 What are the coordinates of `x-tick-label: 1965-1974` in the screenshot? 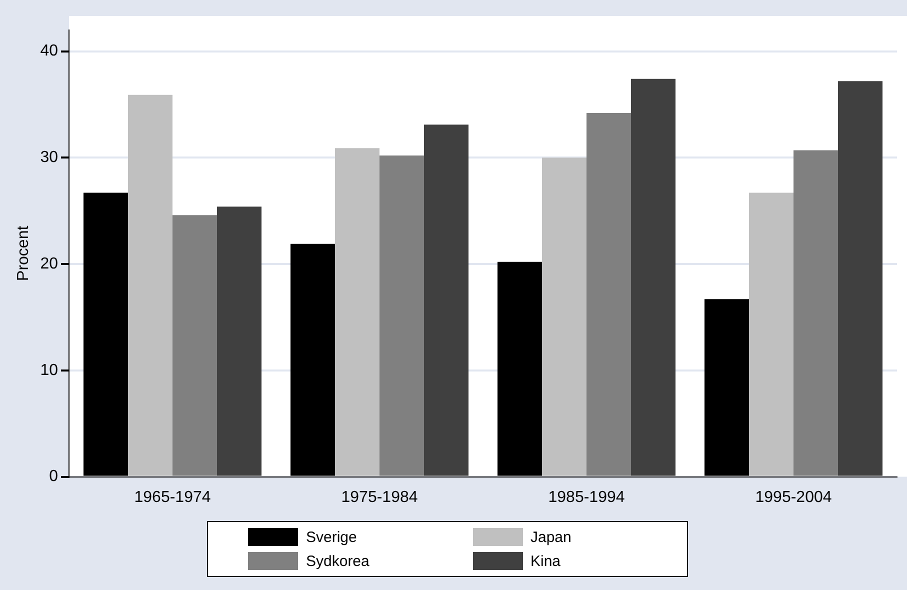 It's located at (172, 497).